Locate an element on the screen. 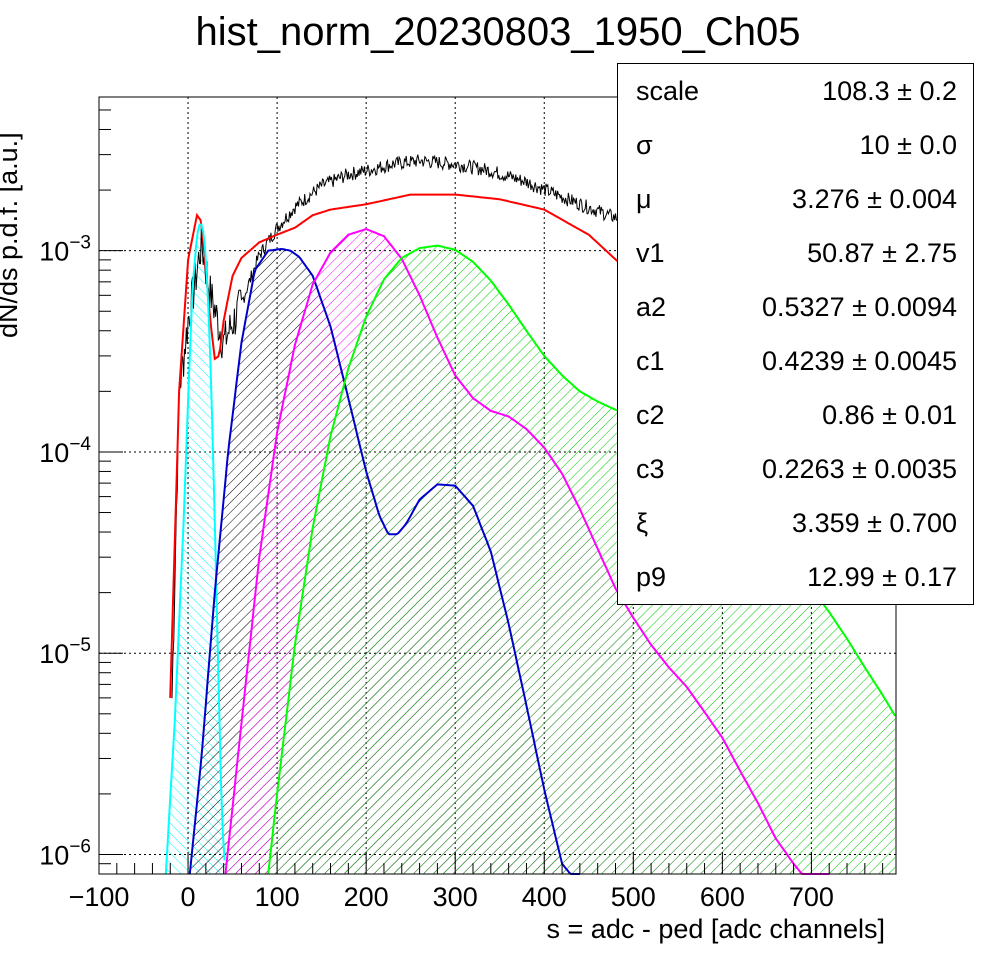 This screenshot has height=972, width=996. y-tick-label: 10⁻³ is located at coordinates (65, 250).